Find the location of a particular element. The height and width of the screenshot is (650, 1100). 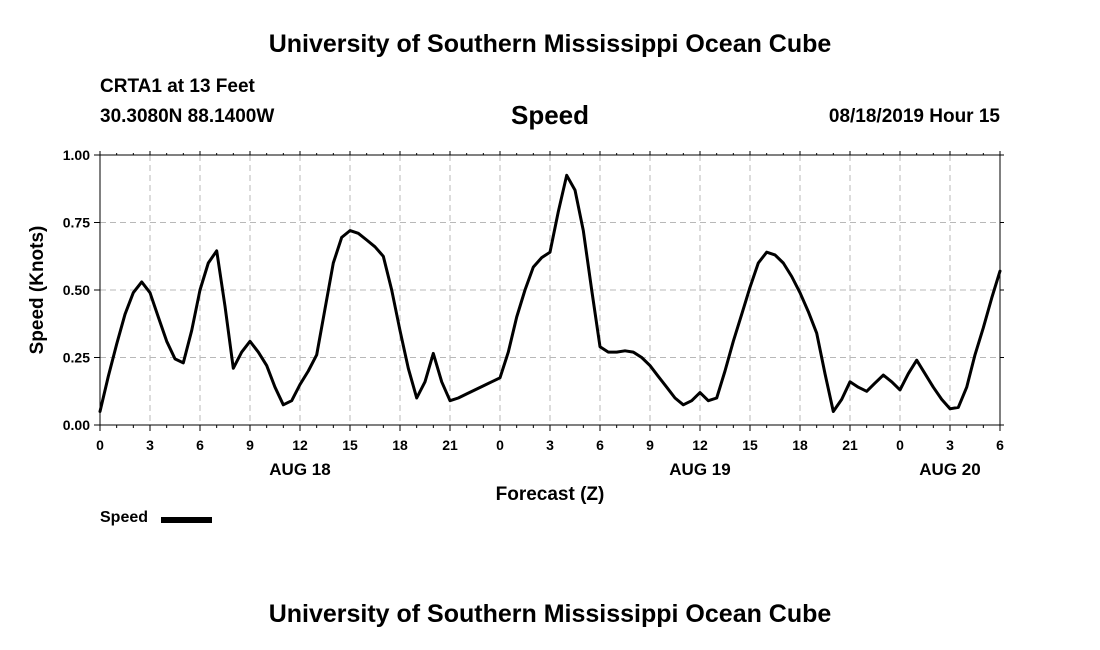

date-labels: AUG 18 AUG 19 AUG 20 is located at coordinates (624, 469).